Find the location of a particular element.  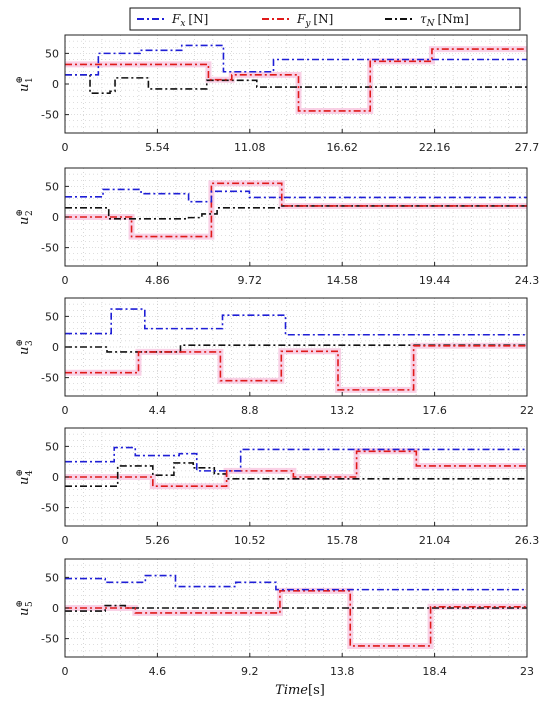

x-tick-label: 9.72 is located at coordinates (250, 280).